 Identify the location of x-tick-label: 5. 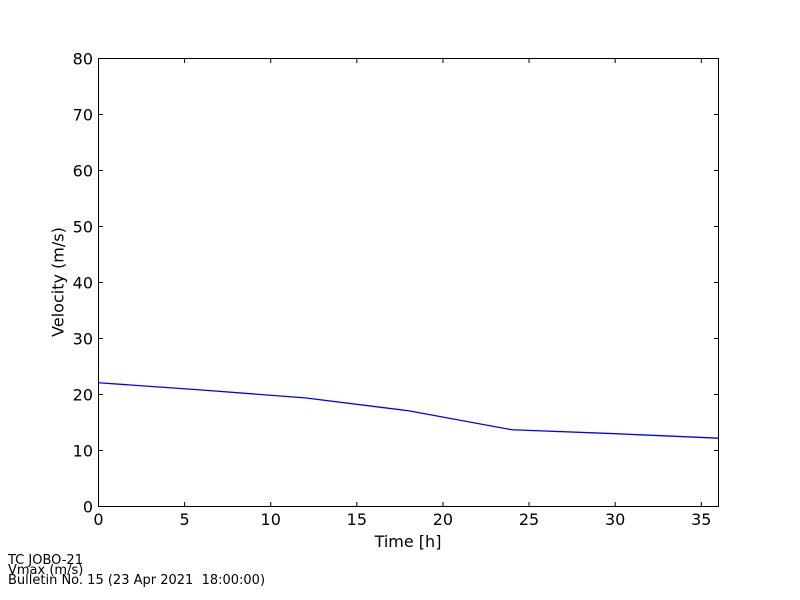
(185, 519).